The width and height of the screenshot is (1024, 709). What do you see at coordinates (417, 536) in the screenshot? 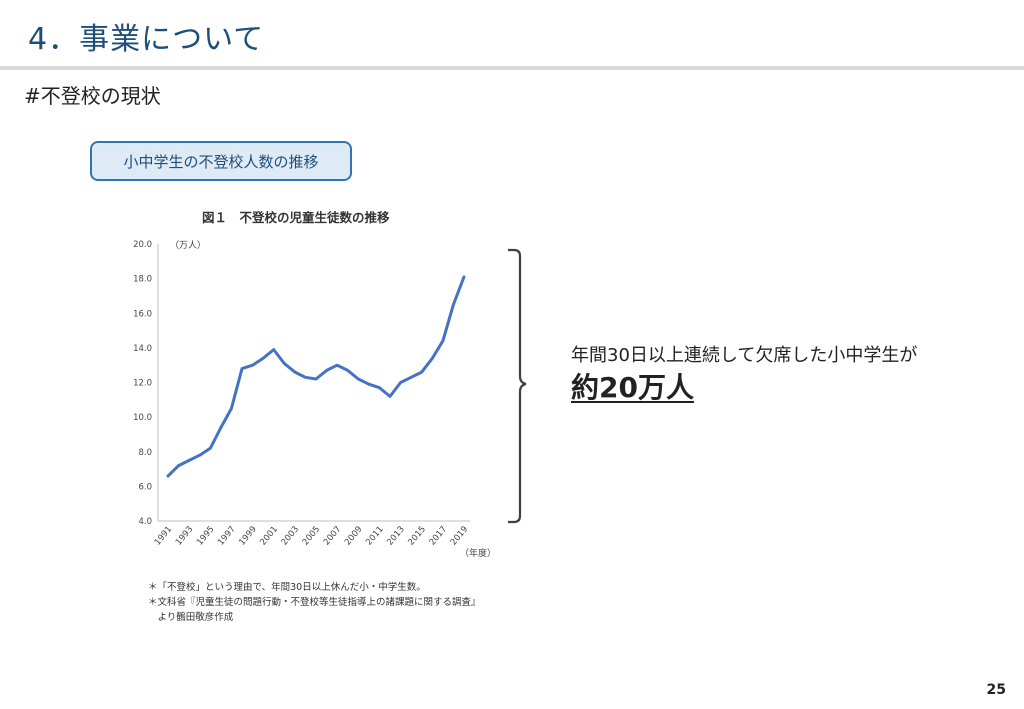
I see `x-tick-label: 2015` at bounding box center [417, 536].